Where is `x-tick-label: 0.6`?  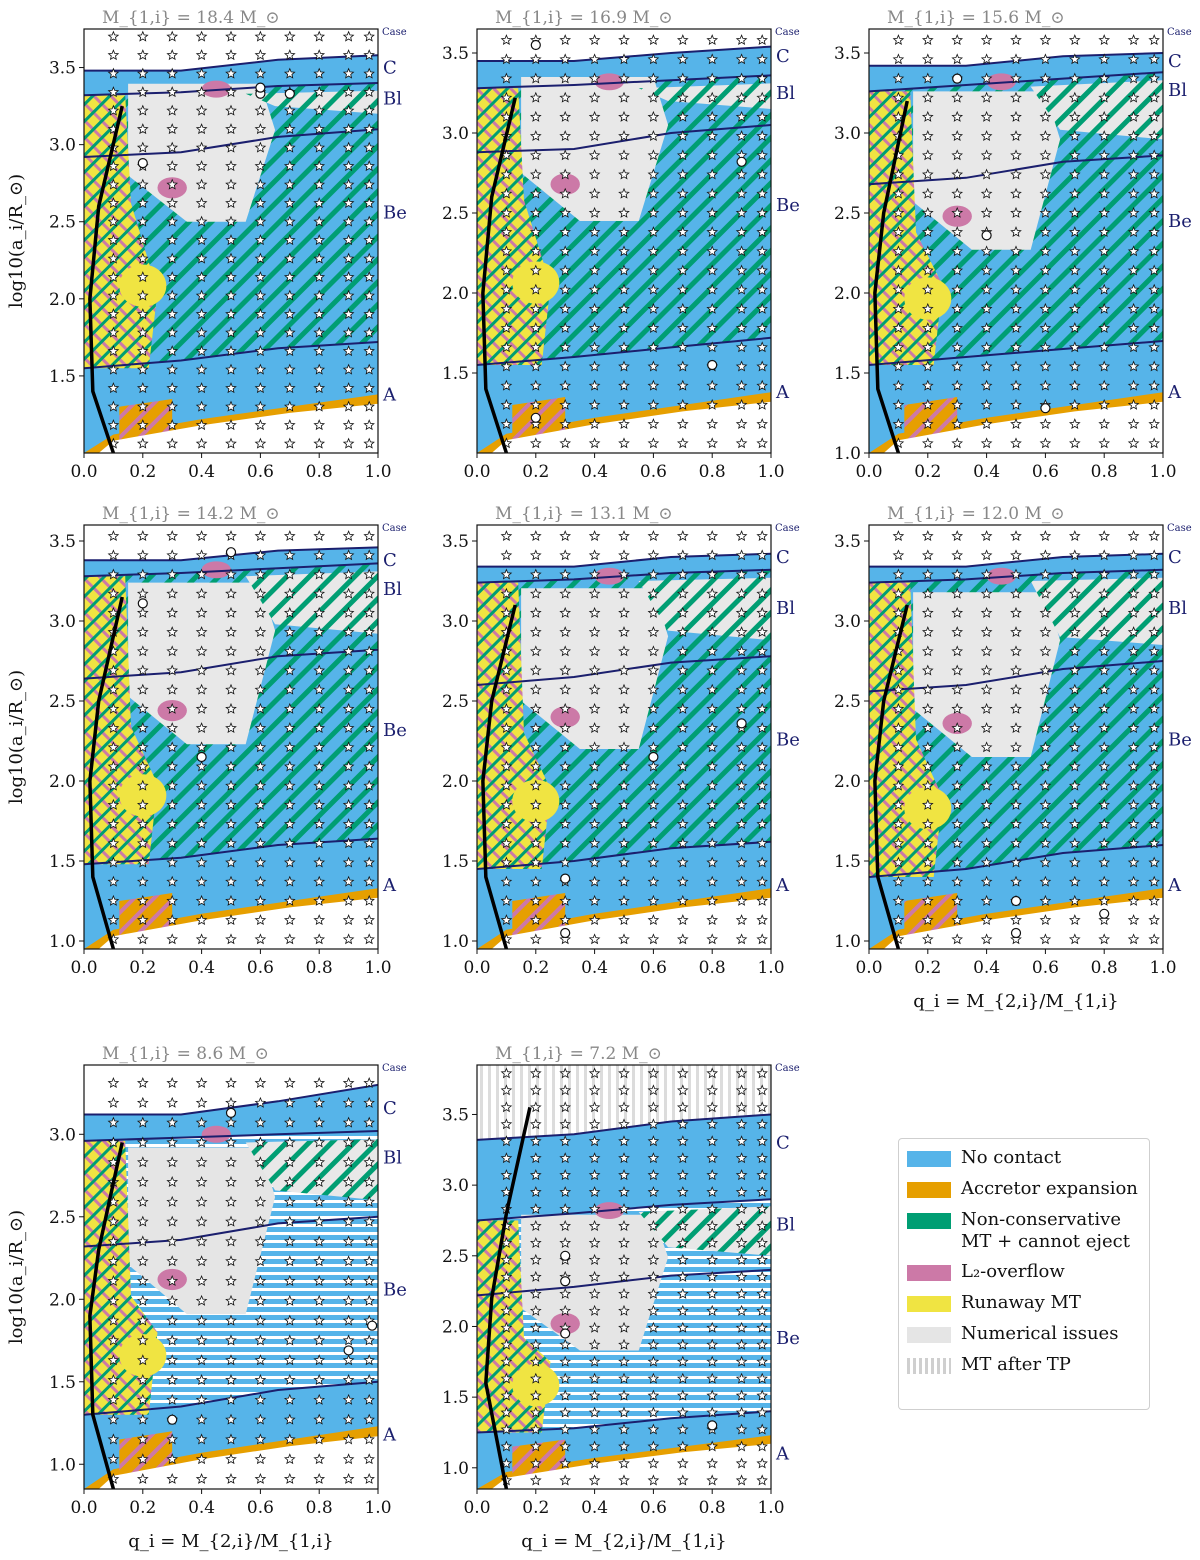
x-tick-label: 0.6 is located at coordinates (653, 968).